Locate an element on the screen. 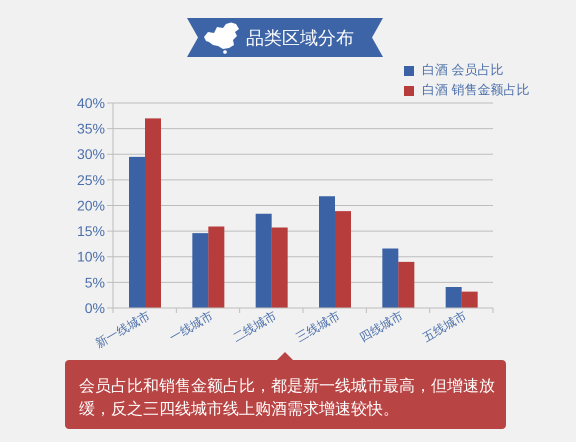 Image resolution: width=576 pixels, height=442 pixels. y-tick-label: 15% is located at coordinates (90, 231).